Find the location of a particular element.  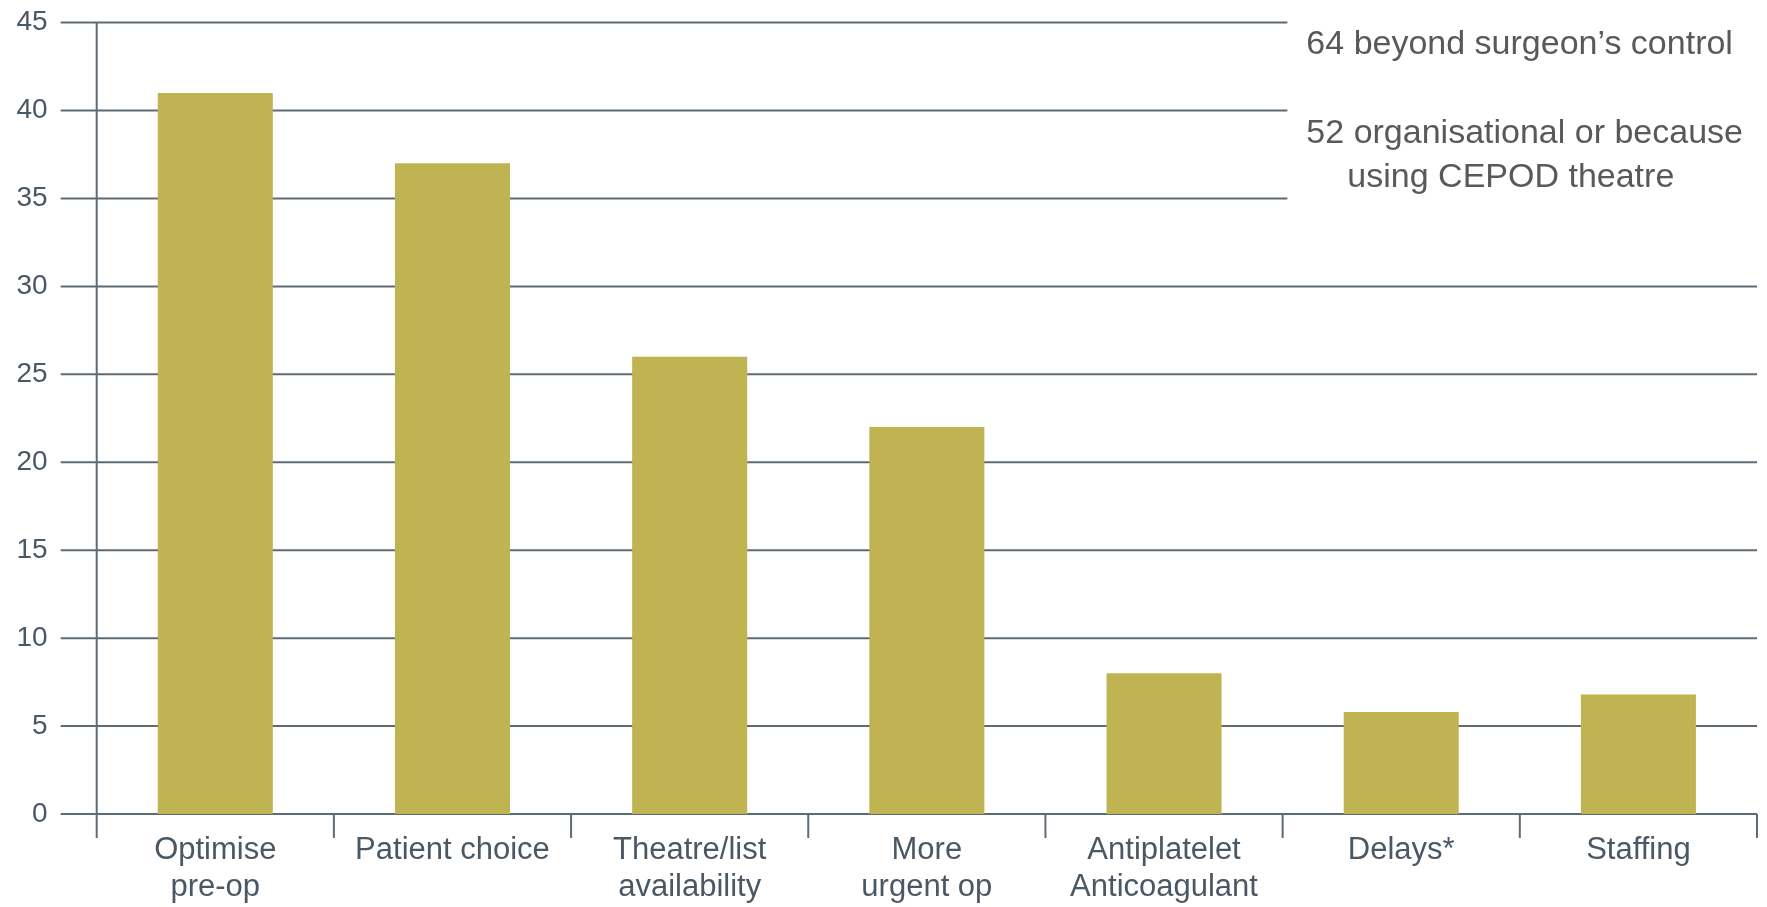

y-tick-label: 20 is located at coordinates (32, 460).